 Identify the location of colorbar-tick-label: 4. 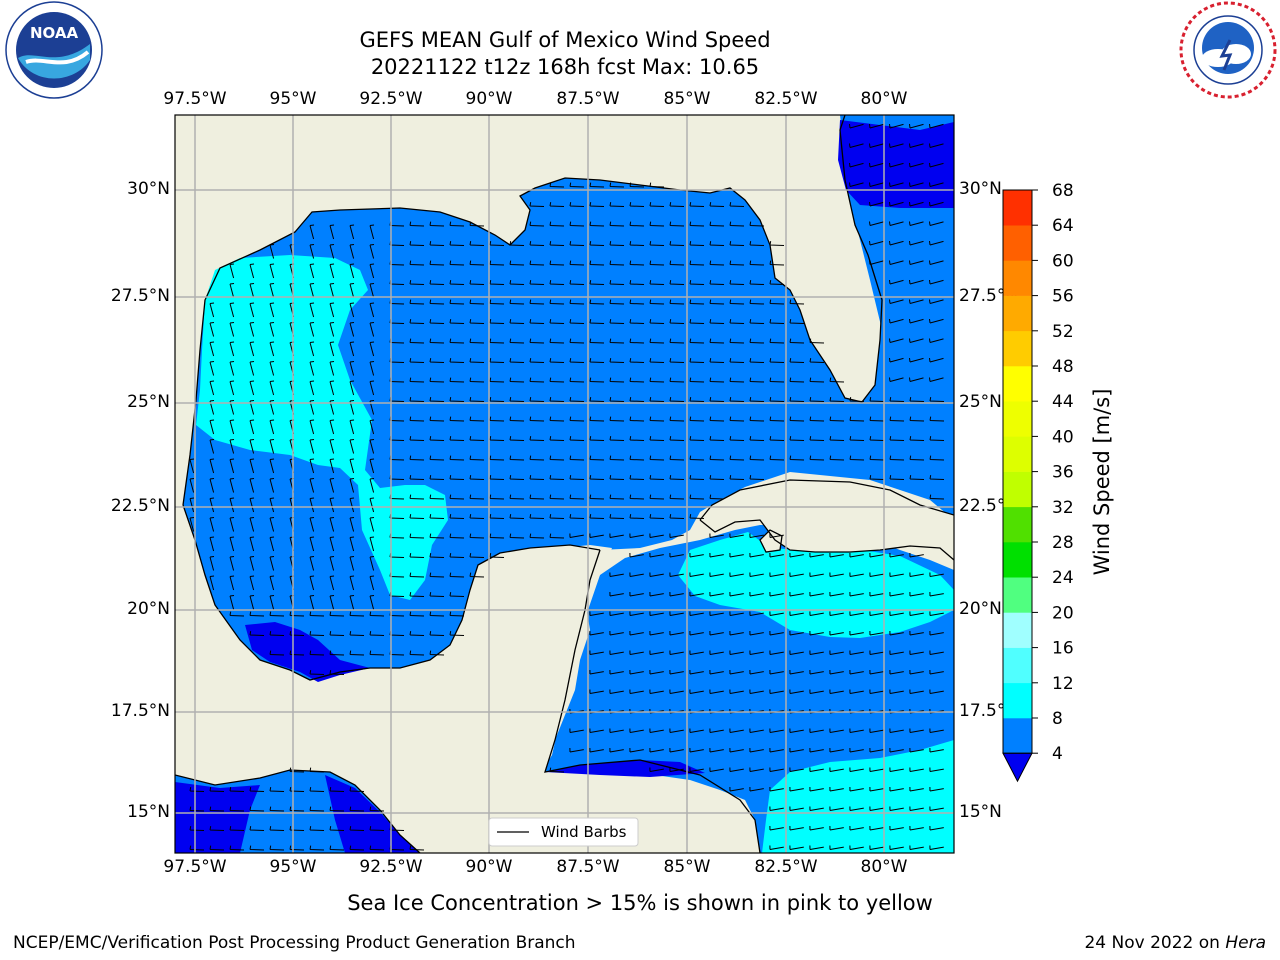
(1057, 754).